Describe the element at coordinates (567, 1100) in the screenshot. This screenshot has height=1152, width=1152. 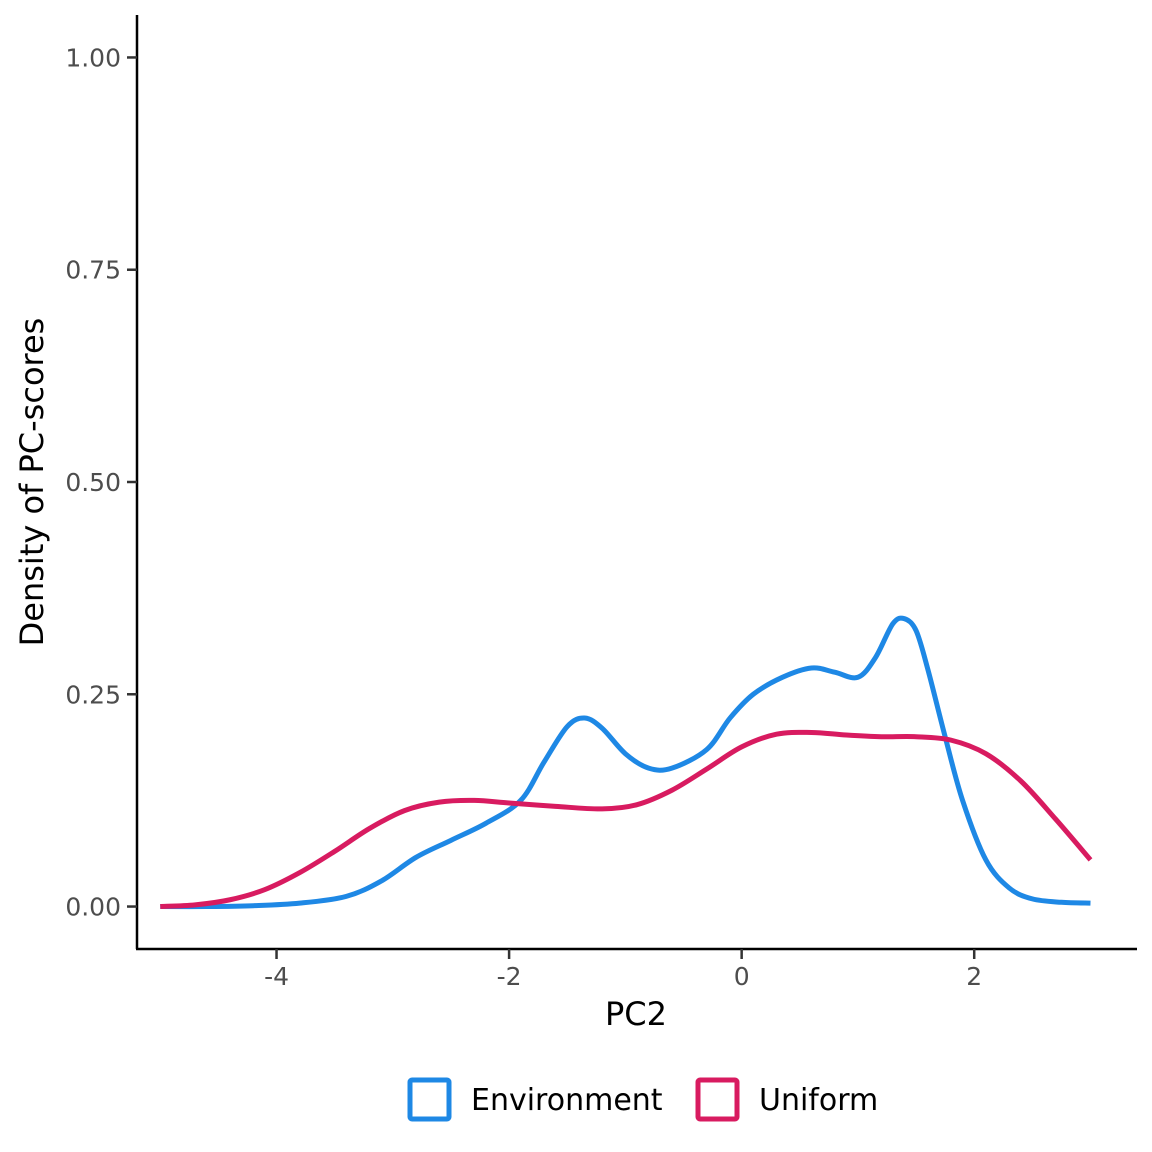
I see `legend-label-environment: Environment` at that location.